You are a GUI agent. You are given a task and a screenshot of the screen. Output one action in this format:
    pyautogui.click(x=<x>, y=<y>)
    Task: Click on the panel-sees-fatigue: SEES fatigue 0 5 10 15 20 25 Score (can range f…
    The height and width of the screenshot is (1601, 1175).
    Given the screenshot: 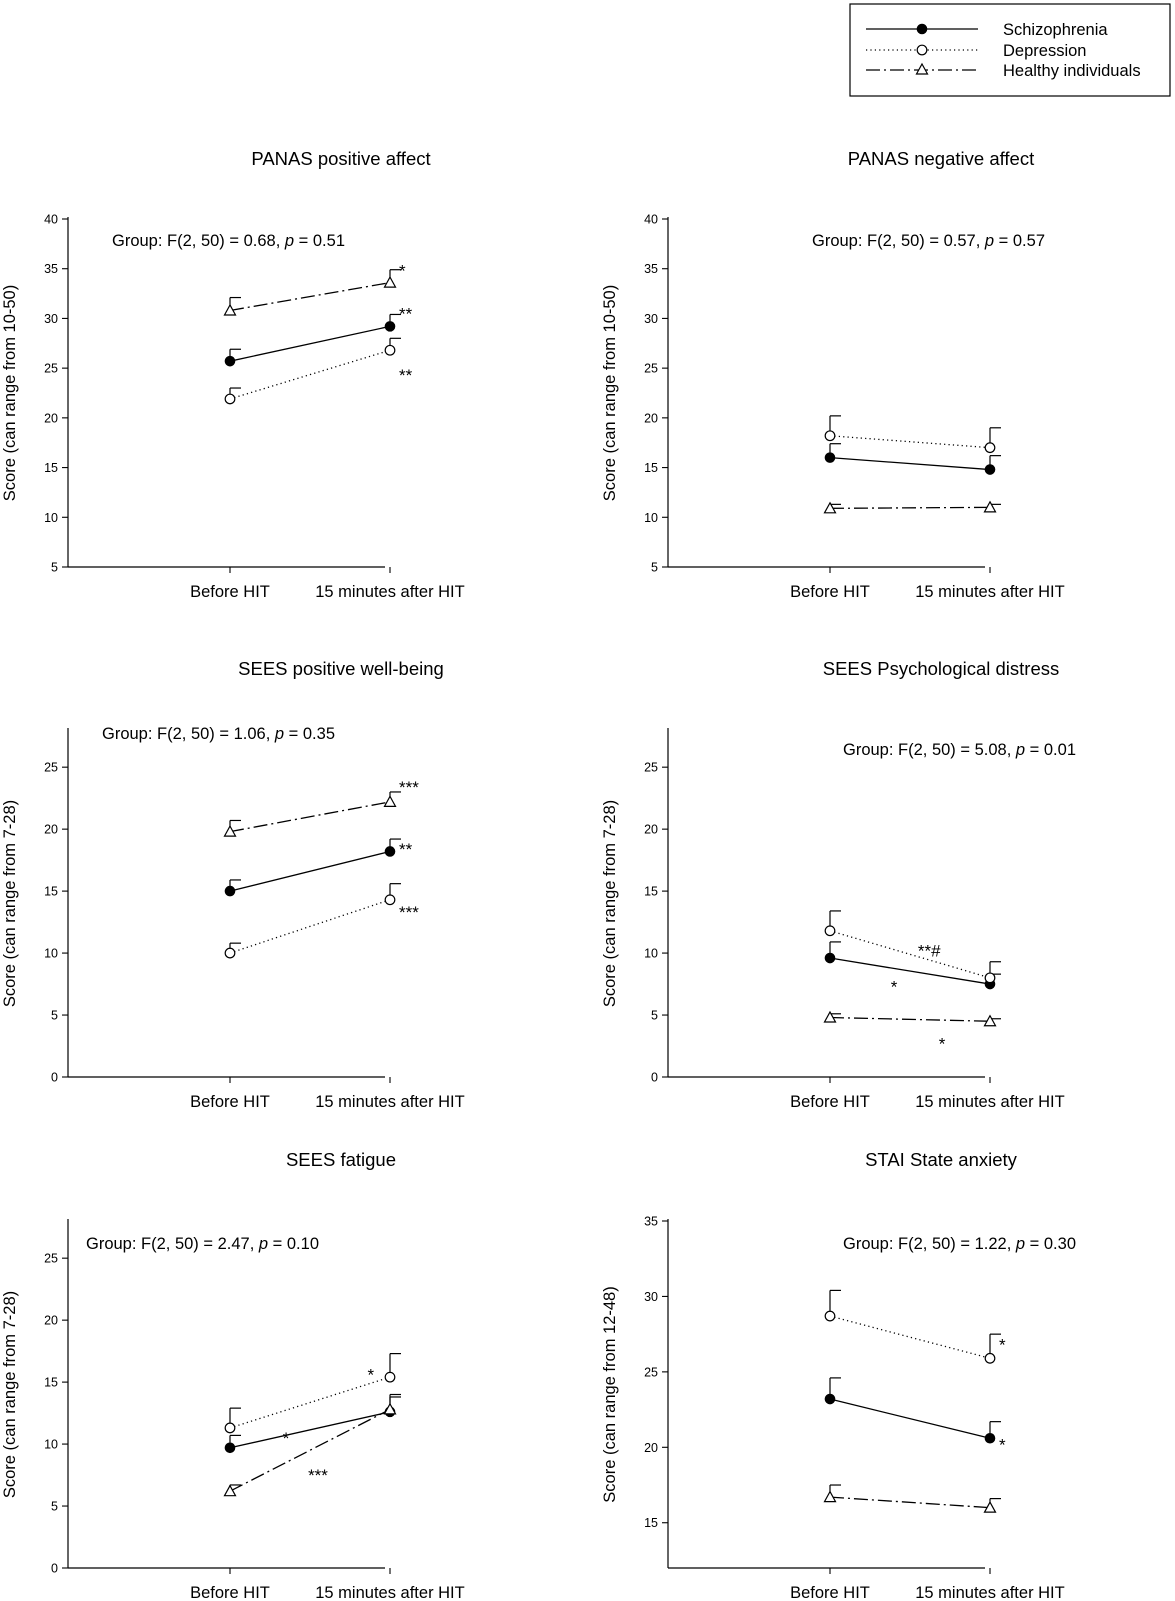 What is the action you would take?
    pyautogui.click(x=233, y=1375)
    